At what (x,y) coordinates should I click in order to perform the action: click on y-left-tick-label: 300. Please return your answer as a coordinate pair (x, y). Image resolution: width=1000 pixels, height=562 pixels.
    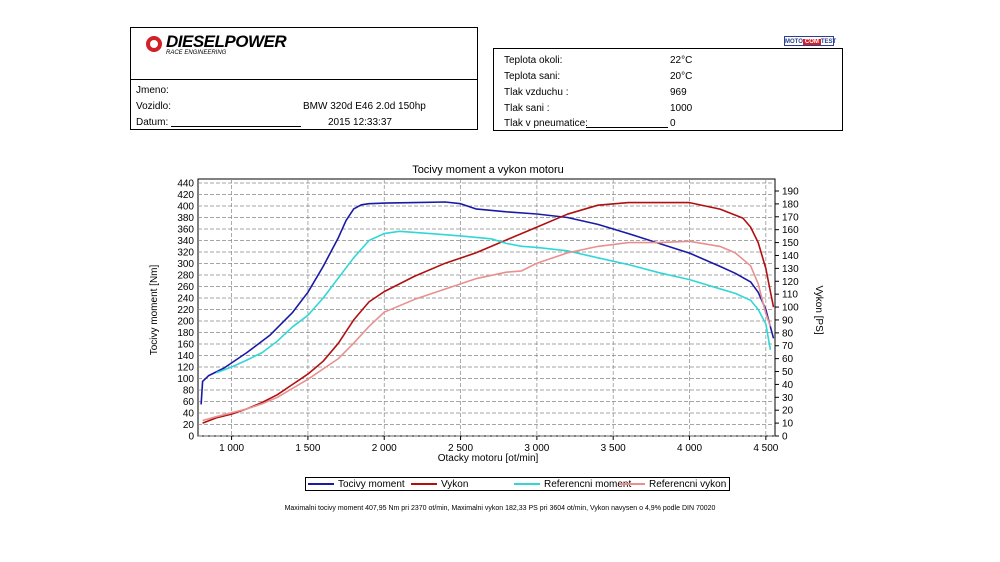
    Looking at the image, I should click on (185, 264).